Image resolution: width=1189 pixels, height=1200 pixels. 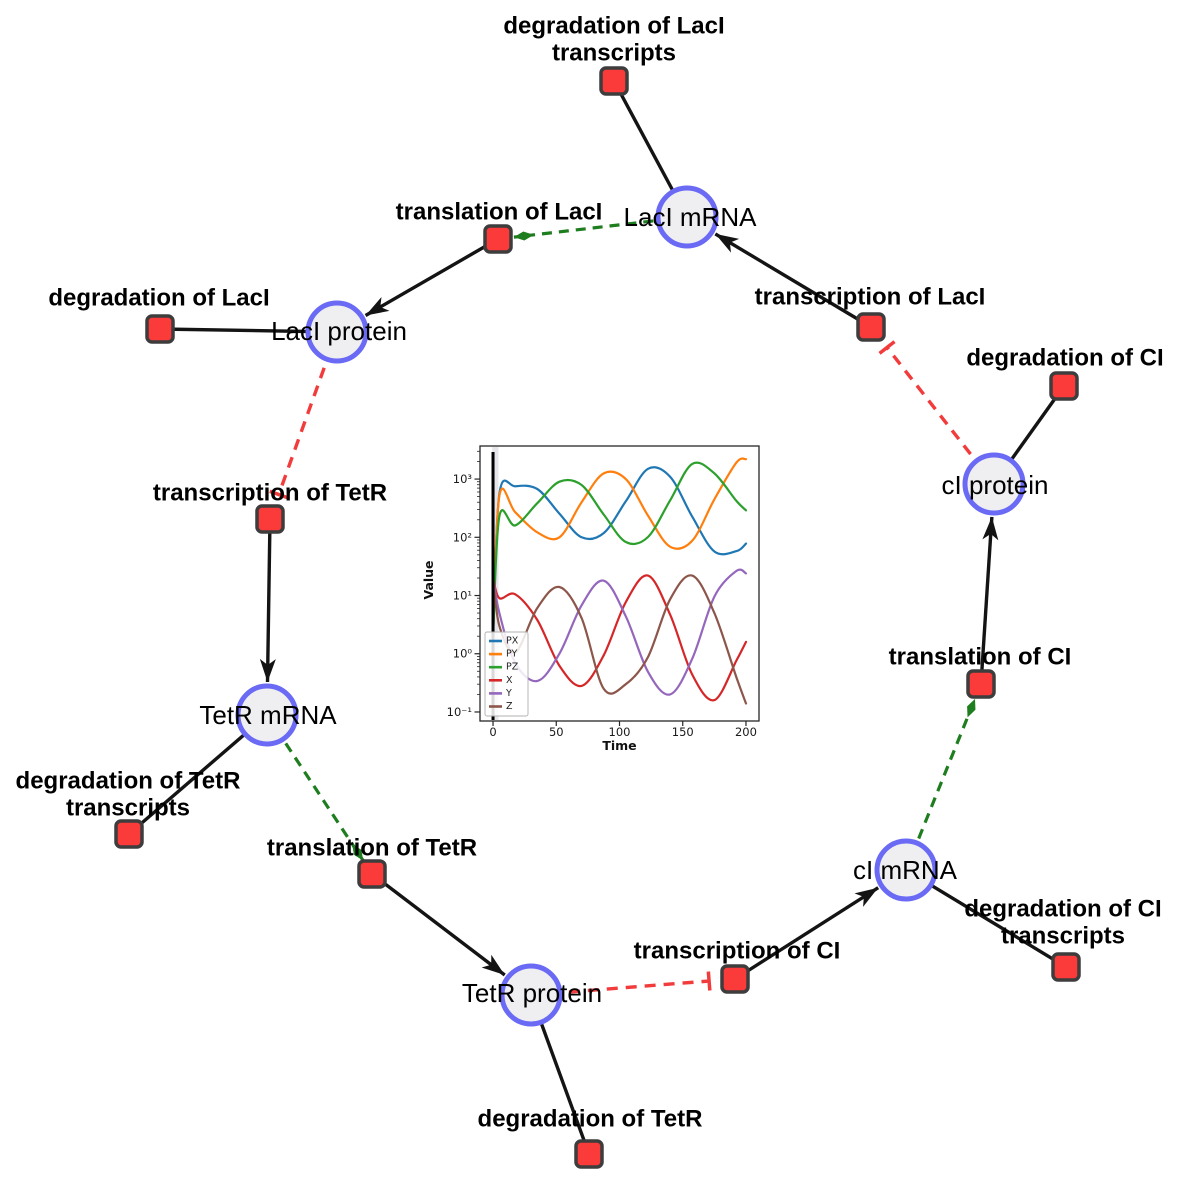 I want to click on species-label-tetr-mrna: TetR mRNA, so click(x=268, y=715).